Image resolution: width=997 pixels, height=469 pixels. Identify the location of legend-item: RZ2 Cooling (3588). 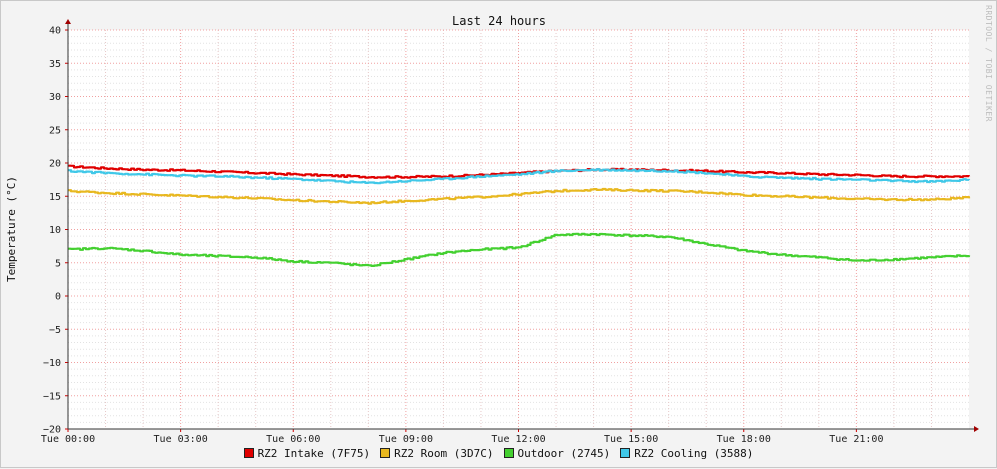
(686, 453).